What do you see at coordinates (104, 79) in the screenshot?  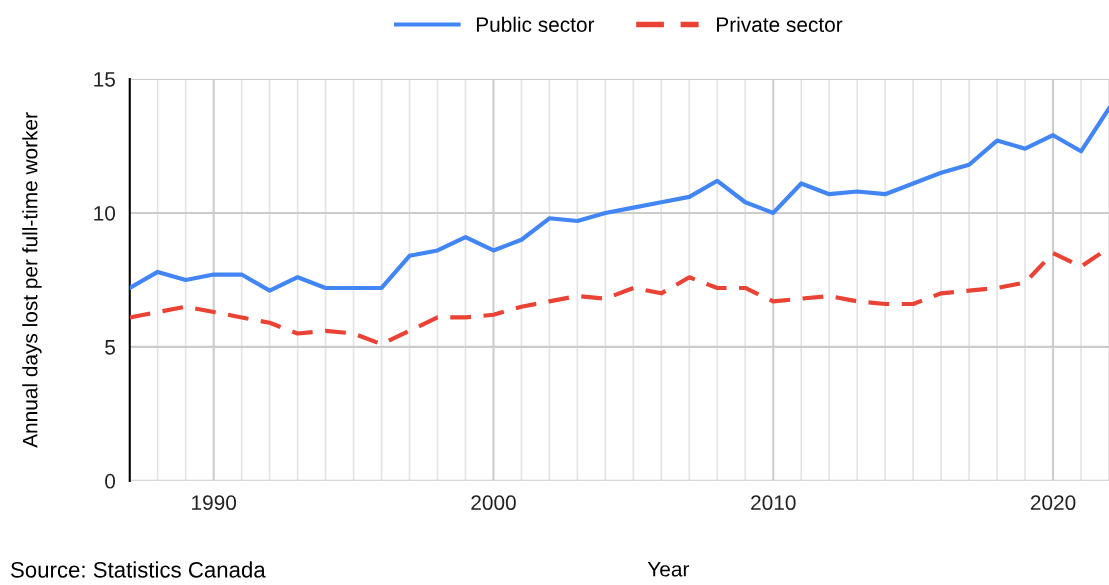 I see `y-tick-label: 15` at bounding box center [104, 79].